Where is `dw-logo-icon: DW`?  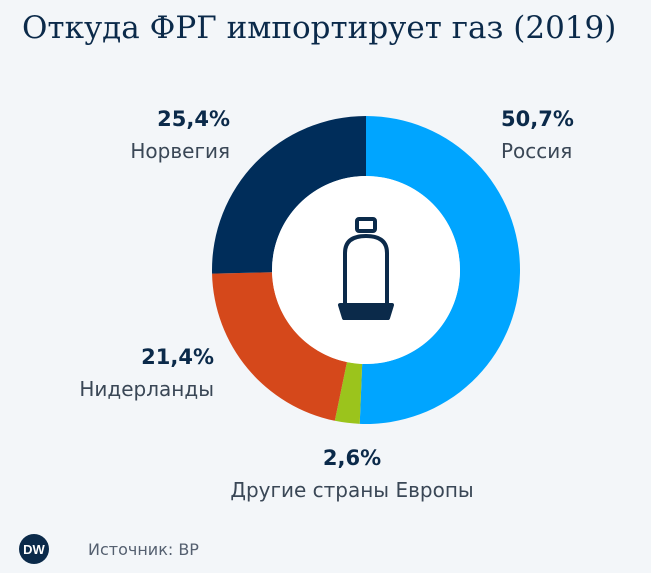
dw-logo-icon: DW is located at coordinates (34, 549).